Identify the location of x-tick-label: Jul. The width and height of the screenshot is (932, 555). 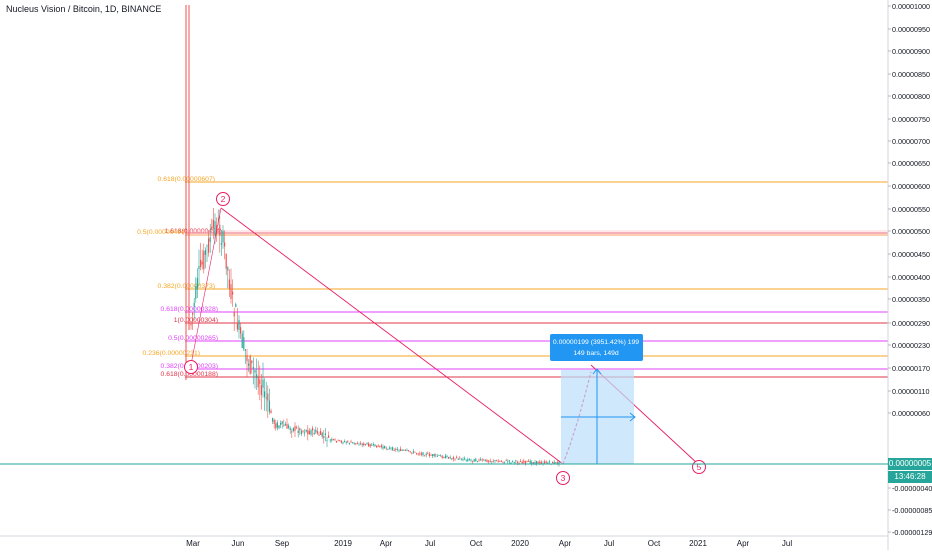
(430, 543).